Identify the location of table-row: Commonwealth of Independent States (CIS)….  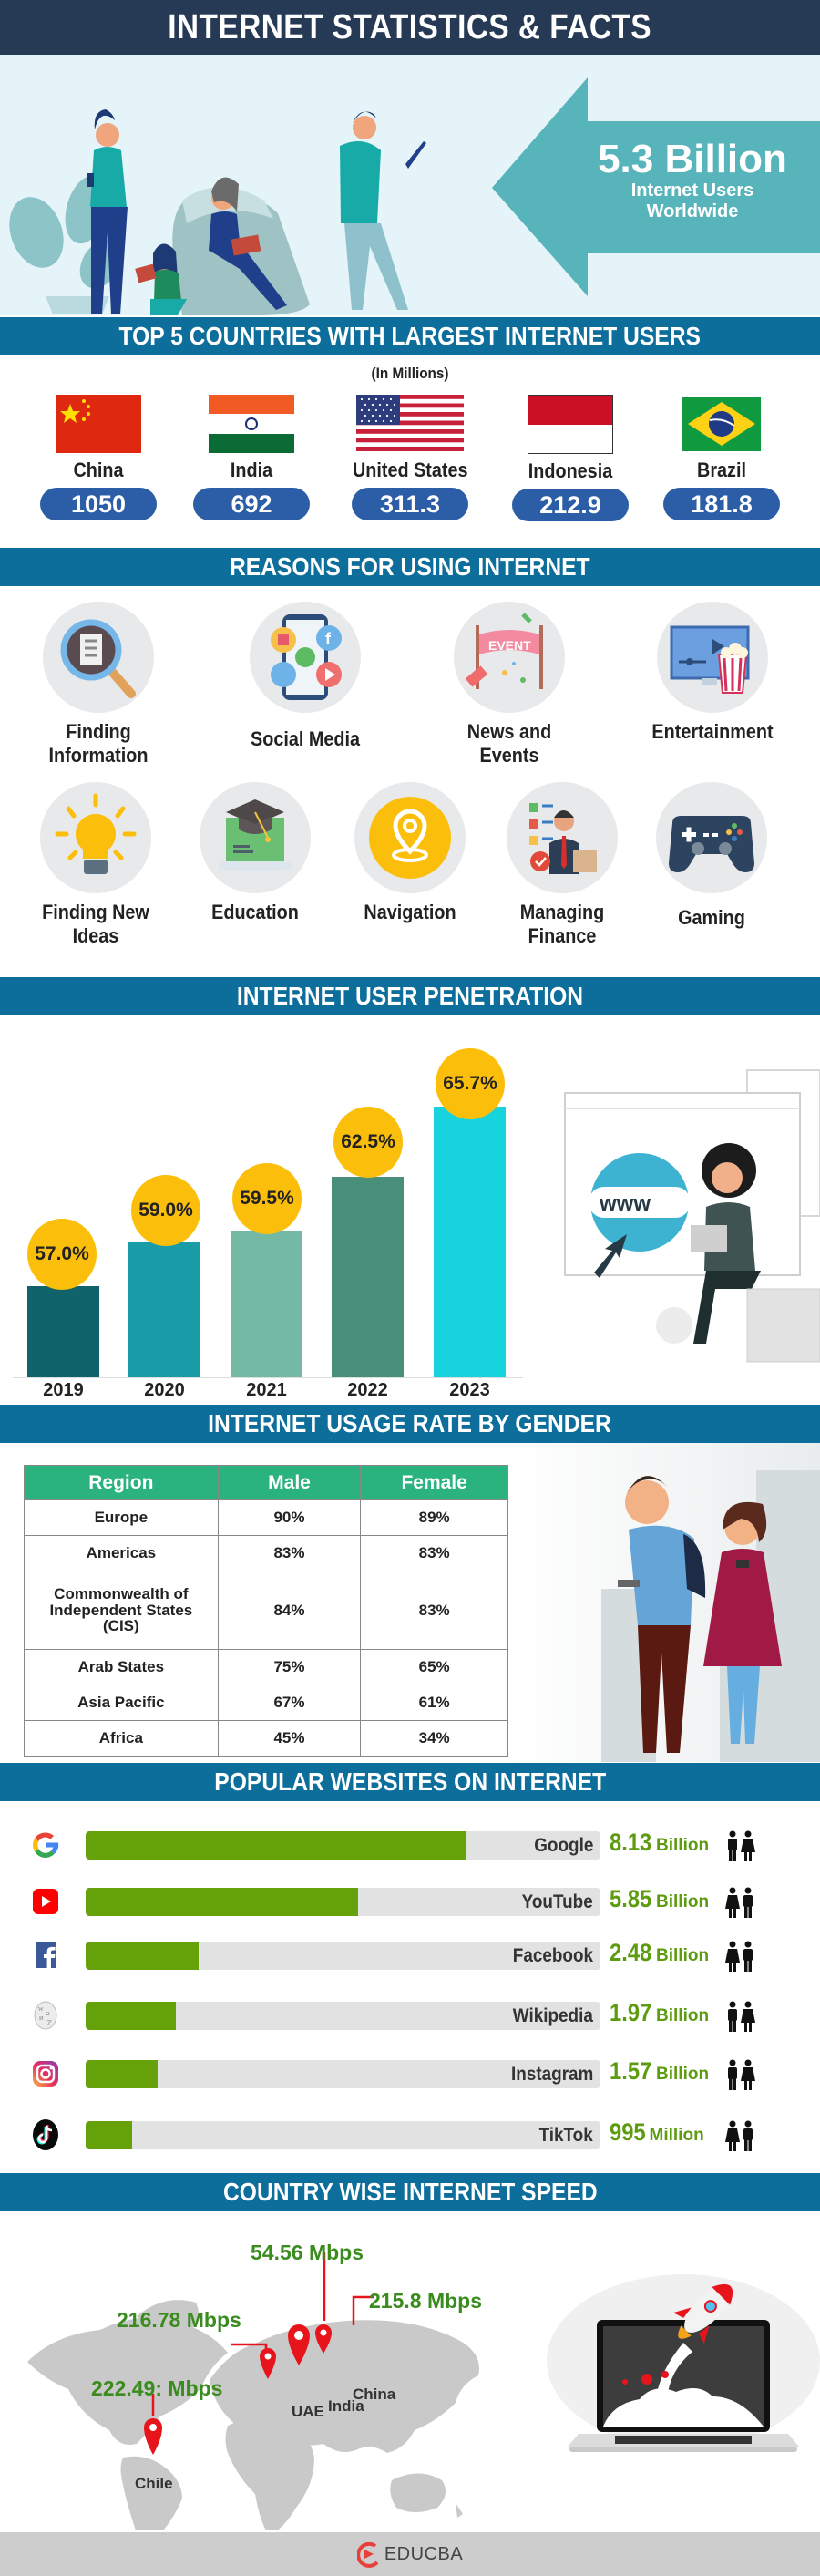
(266, 1610).